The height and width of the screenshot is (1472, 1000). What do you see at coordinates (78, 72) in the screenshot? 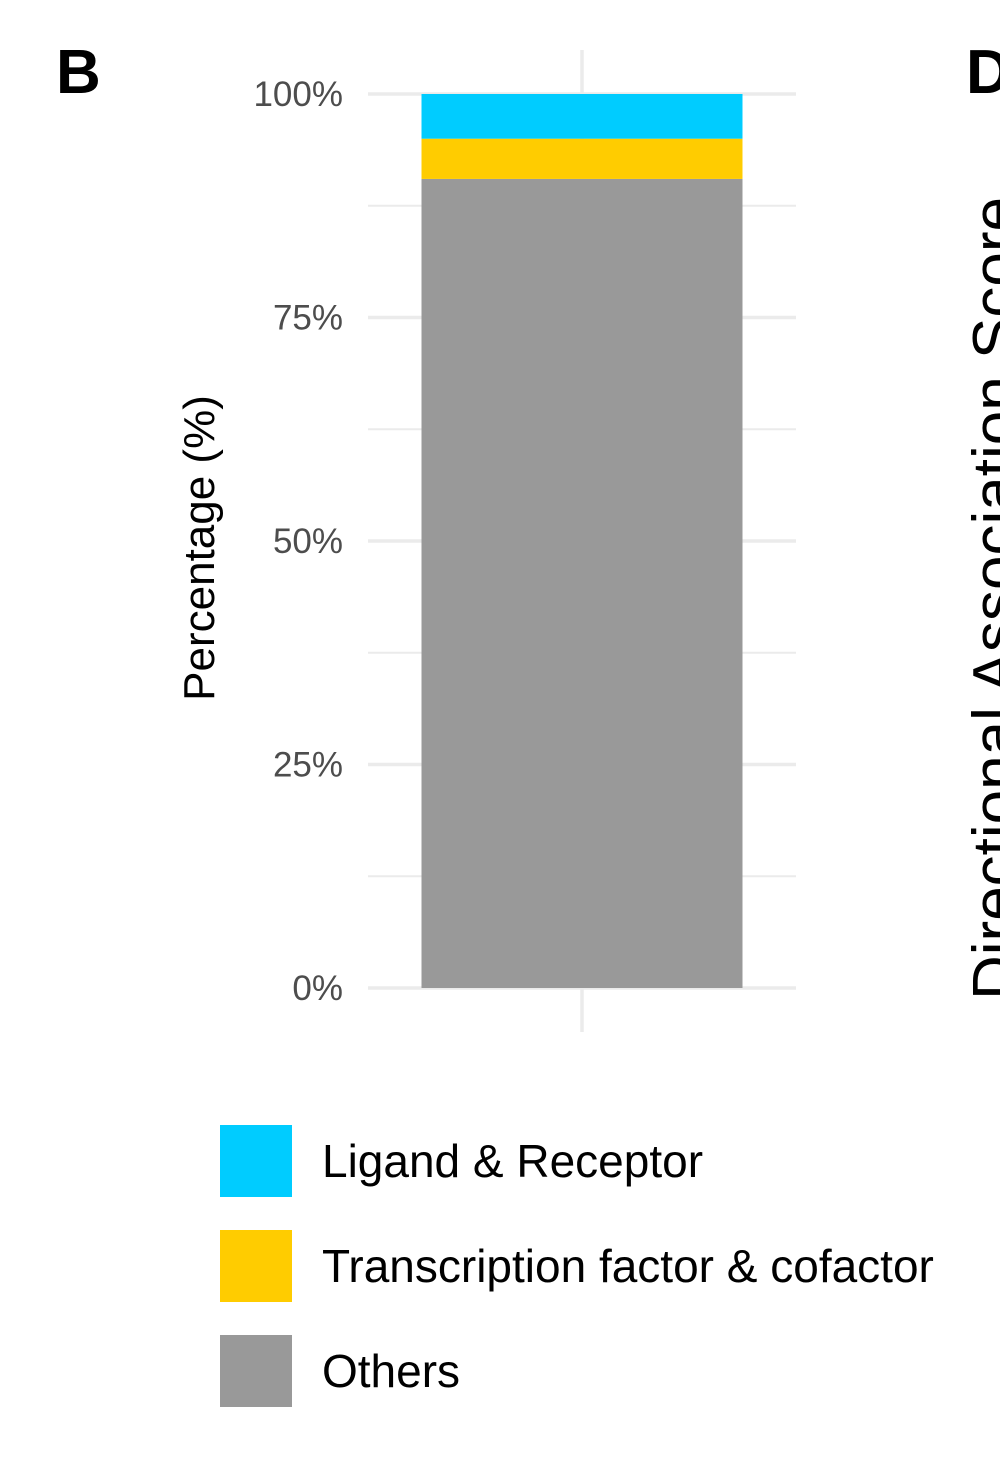
I see `panel-label: B` at bounding box center [78, 72].